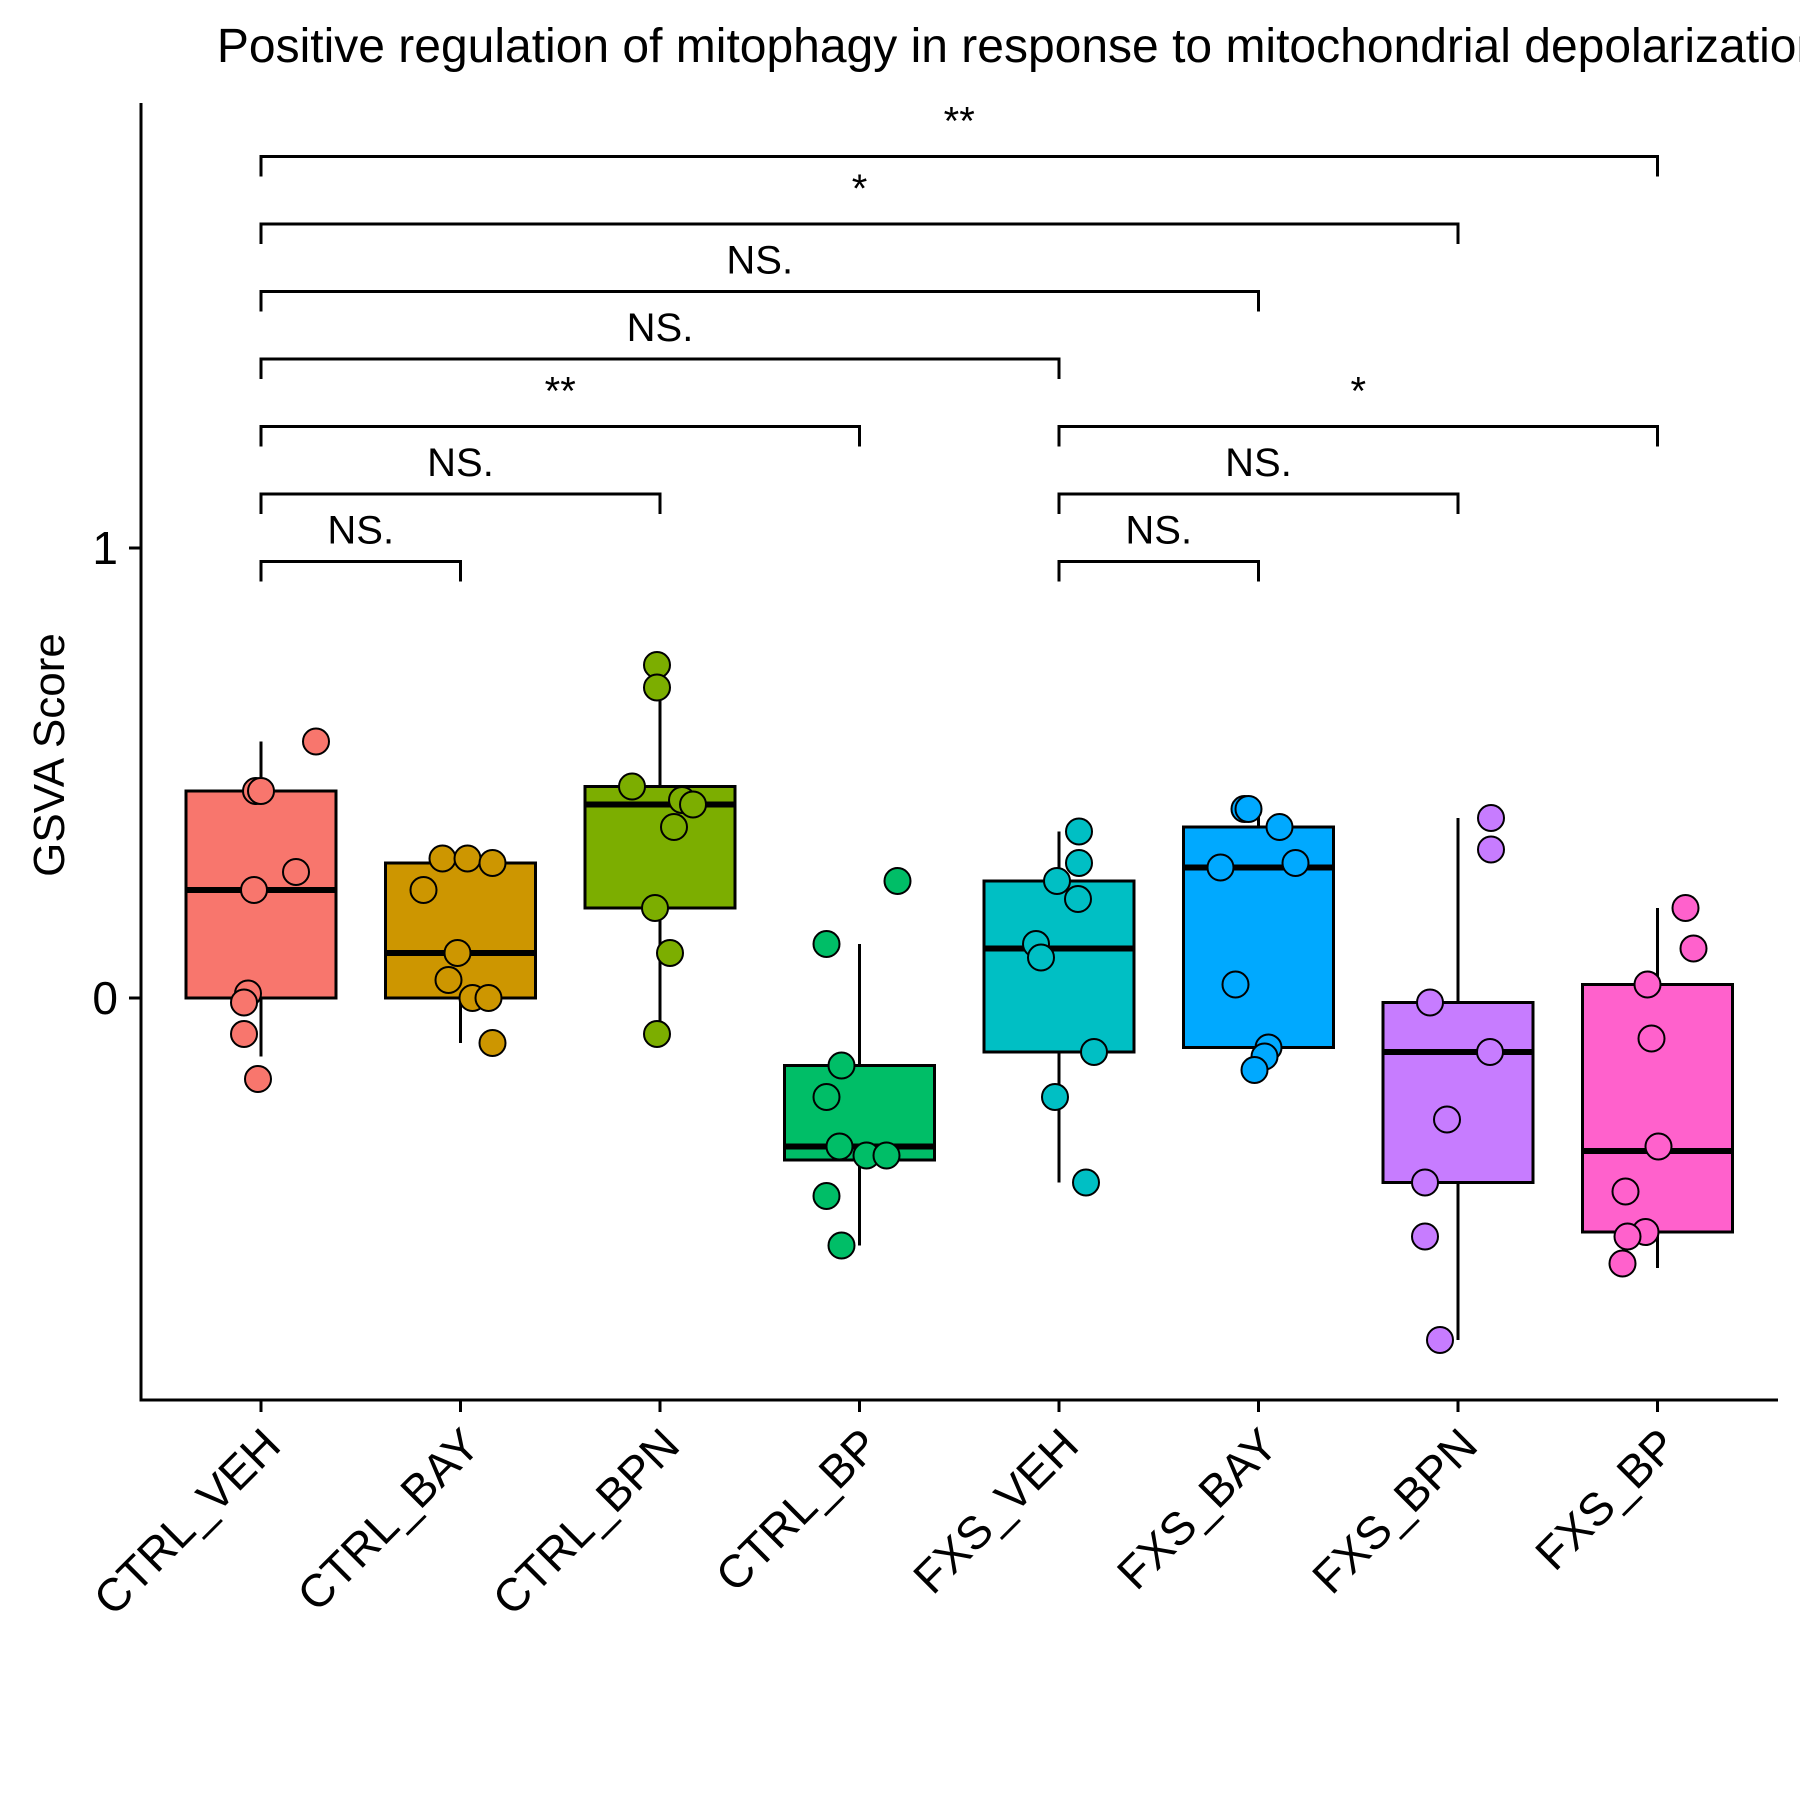 The height and width of the screenshot is (1800, 1800). What do you see at coordinates (995, 1510) in the screenshot?
I see `x-tick-label: FXS_VEH` at bounding box center [995, 1510].